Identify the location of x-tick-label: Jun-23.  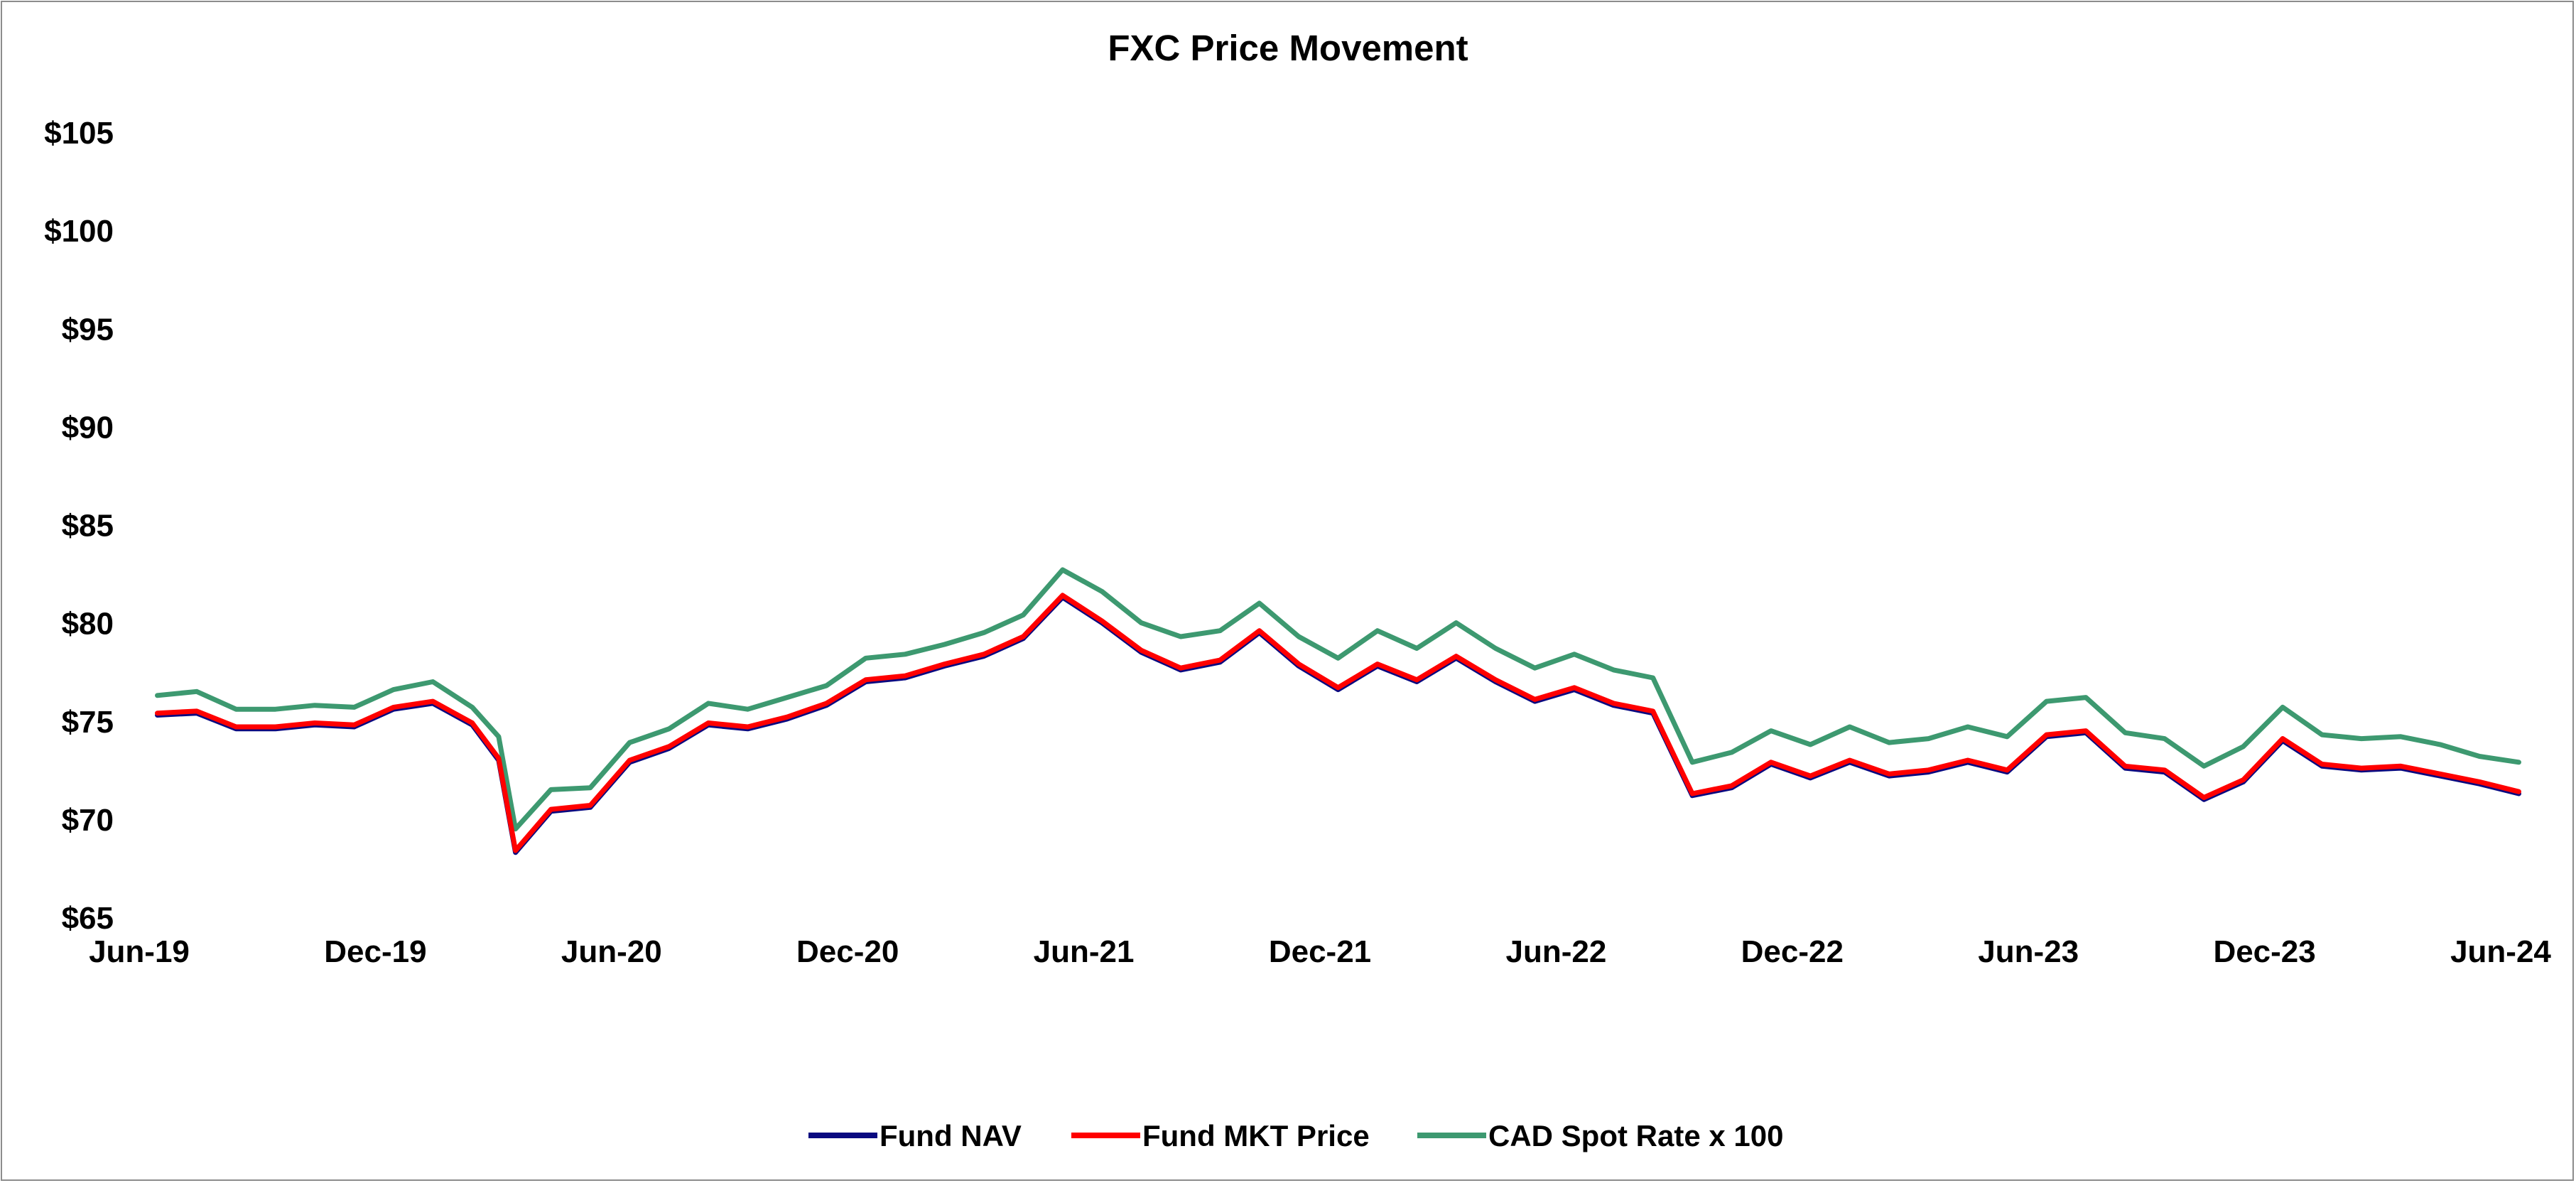
(2028, 951).